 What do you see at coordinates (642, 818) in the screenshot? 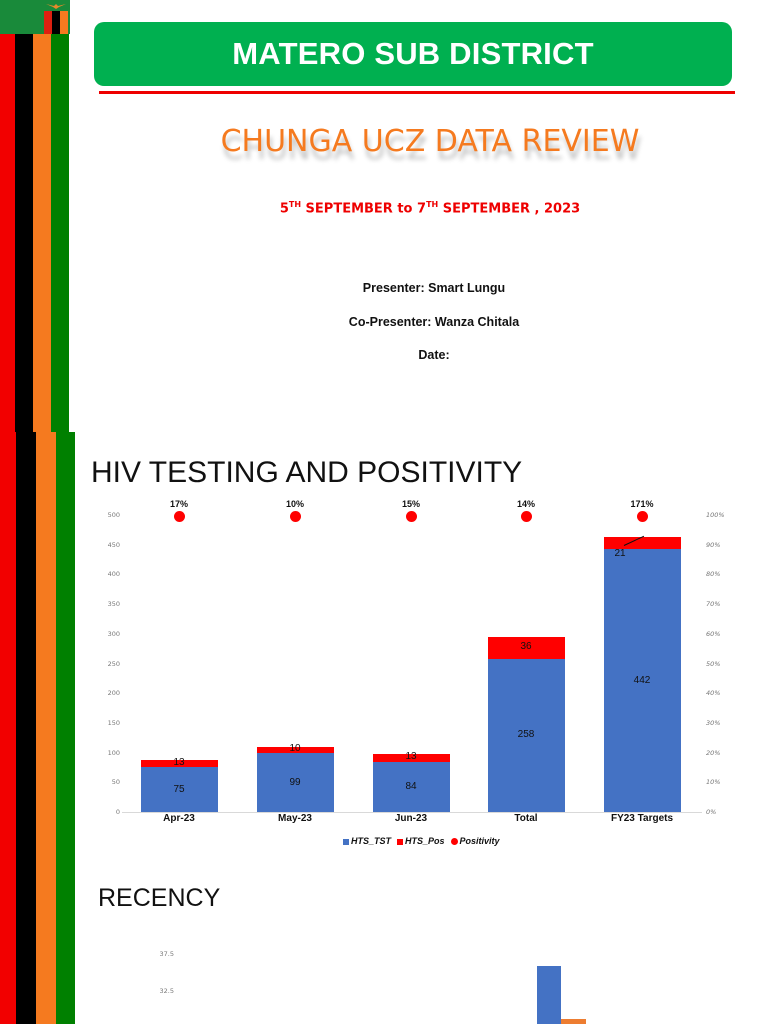
I see `x-axis-label: FY23 Targets` at bounding box center [642, 818].